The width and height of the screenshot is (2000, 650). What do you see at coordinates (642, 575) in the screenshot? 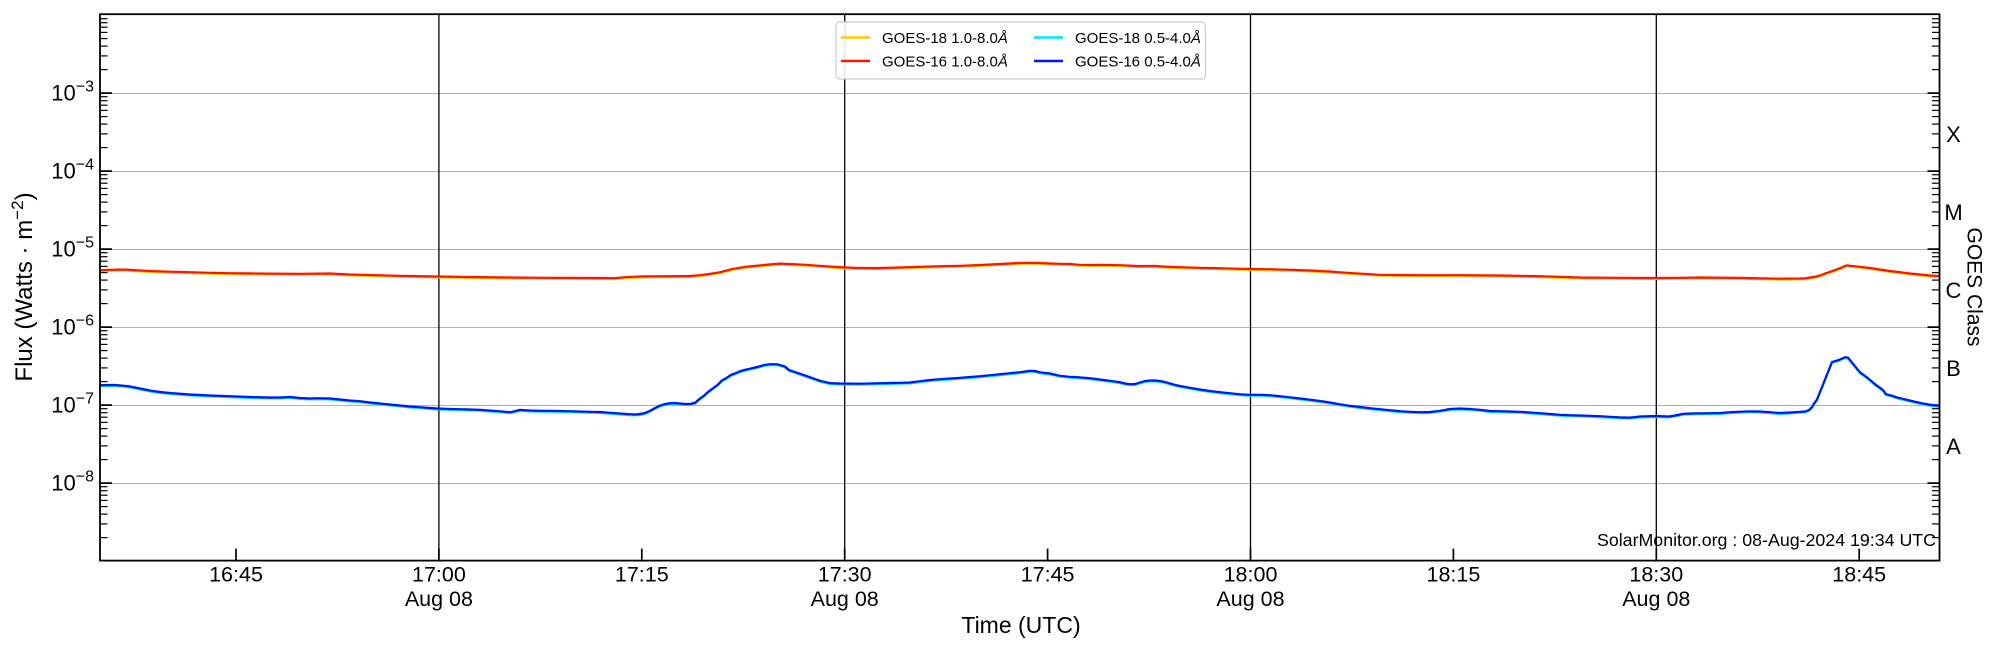
I see `svg-text: 17:15` at bounding box center [642, 575].